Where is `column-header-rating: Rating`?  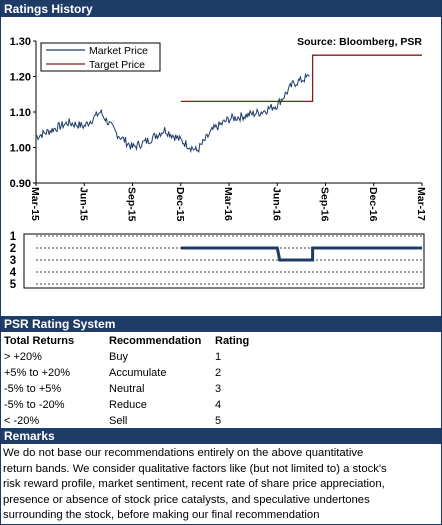
column-header-rating: Rating is located at coordinates (232, 341).